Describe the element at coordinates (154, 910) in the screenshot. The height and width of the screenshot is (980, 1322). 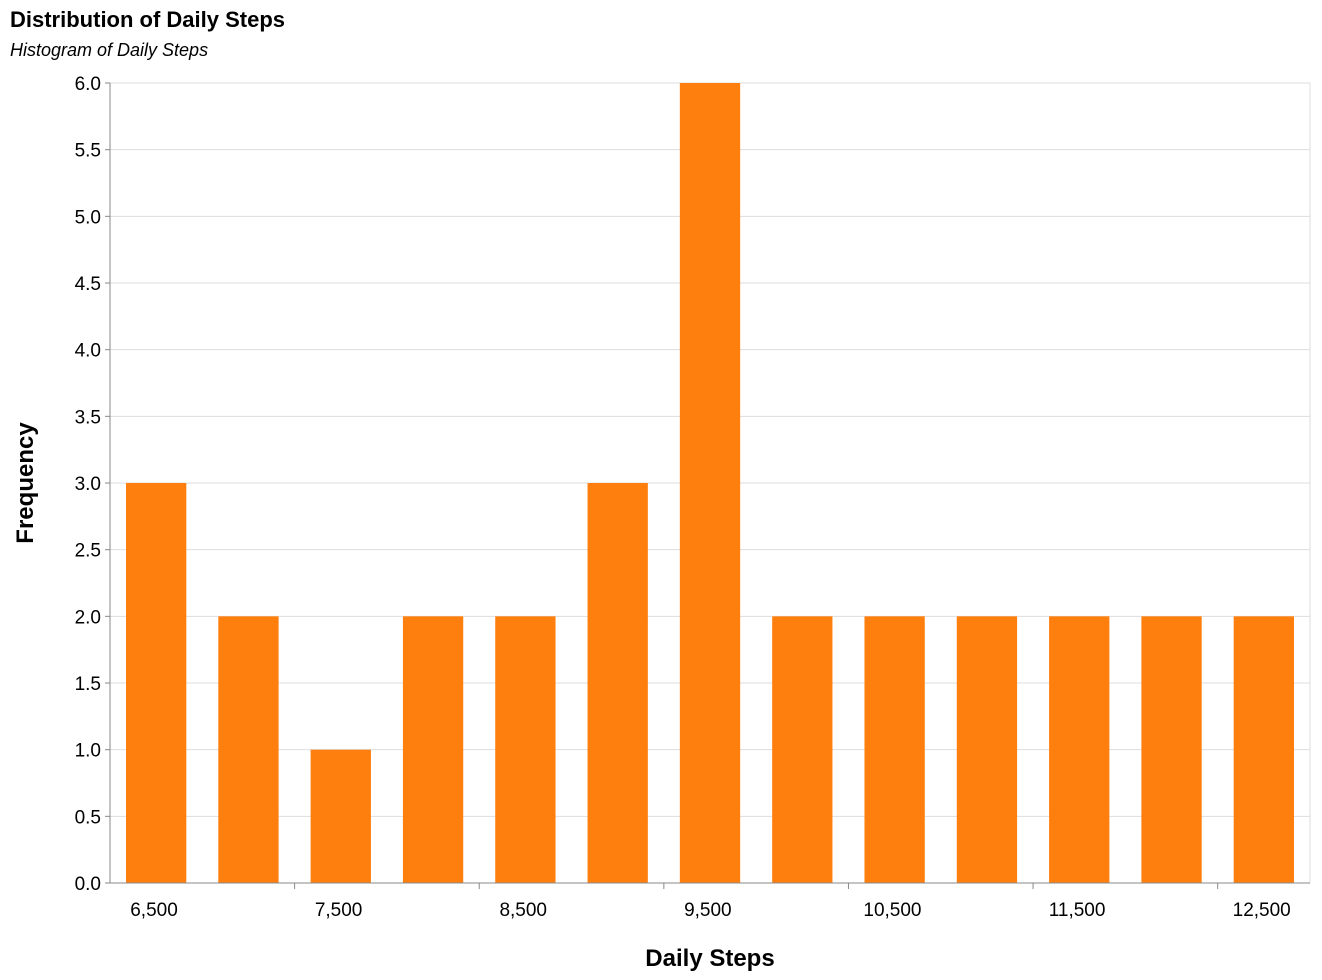
I see `x-tick-label: 6,500` at that location.